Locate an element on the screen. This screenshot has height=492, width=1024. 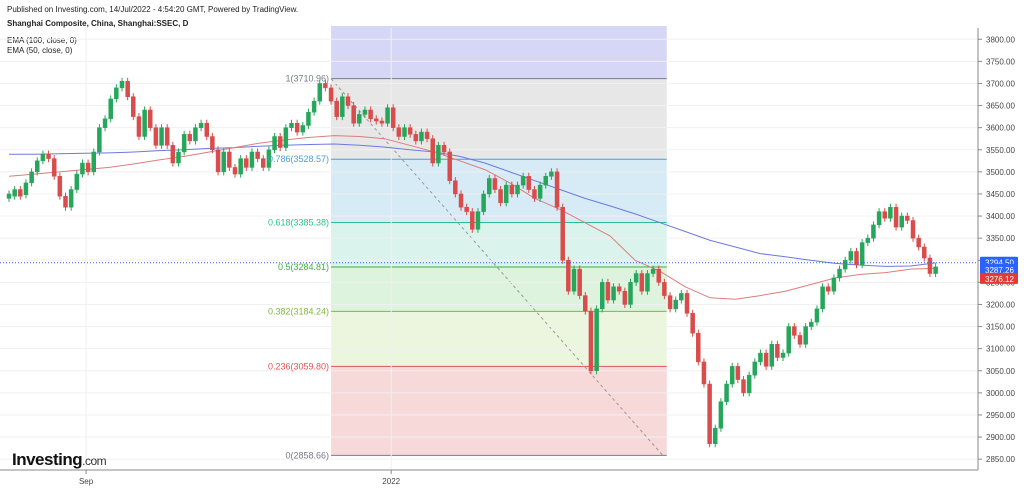
price-tag is located at coordinates (999, 269).